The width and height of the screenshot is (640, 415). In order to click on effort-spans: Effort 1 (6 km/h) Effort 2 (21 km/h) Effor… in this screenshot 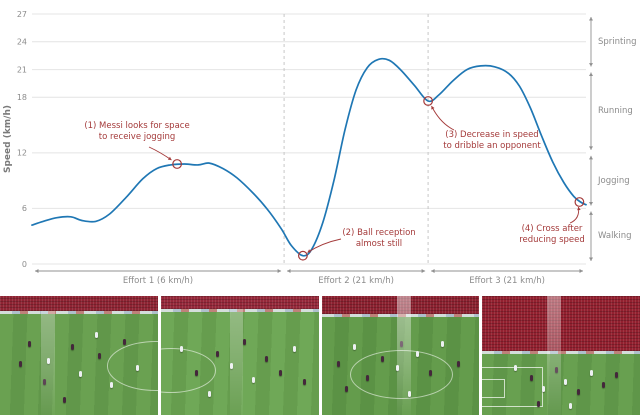, I will do `click(309, 277)`.